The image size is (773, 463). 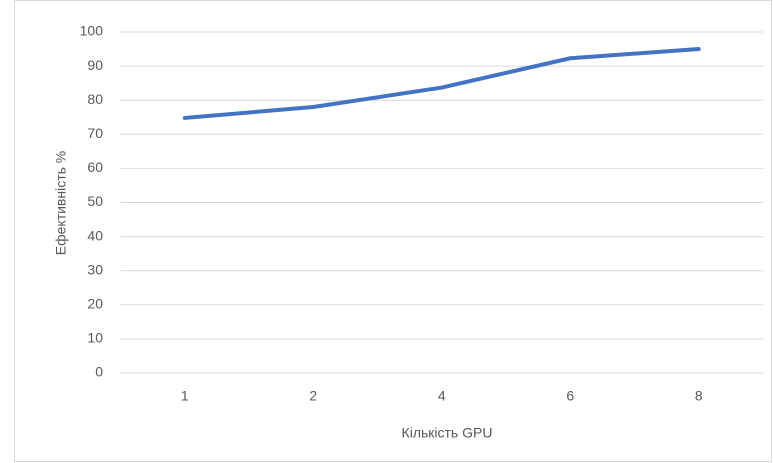 I want to click on y-tick-label: 0, so click(x=99, y=372).